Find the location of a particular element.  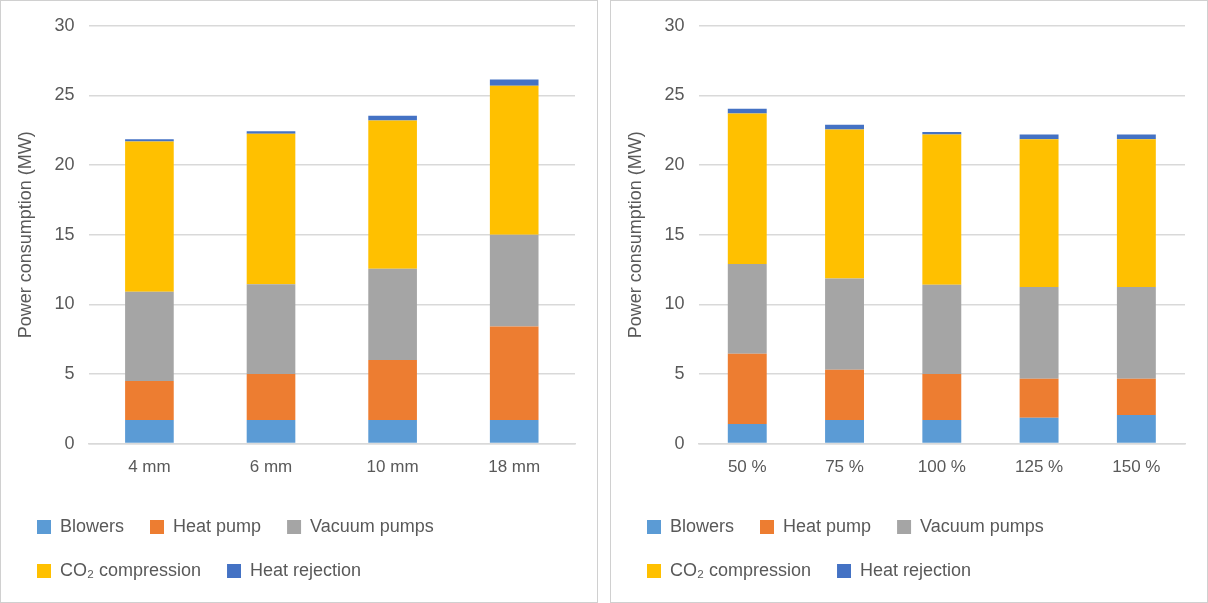

x-tick-label: 18 mm is located at coordinates (514, 467).